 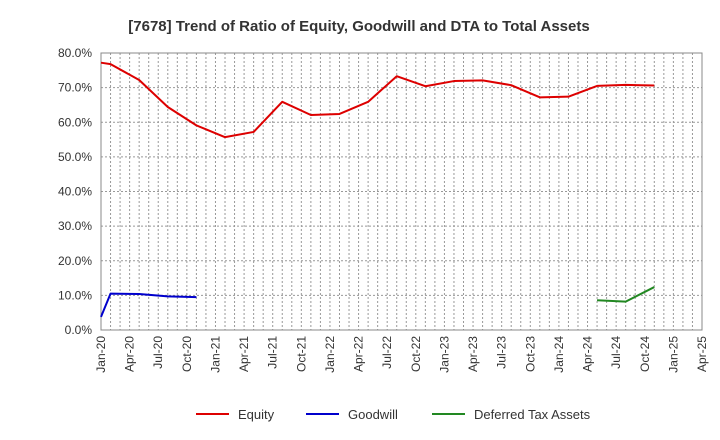 What do you see at coordinates (148, 305) in the screenshot?
I see `series-line-goodwill` at bounding box center [148, 305].